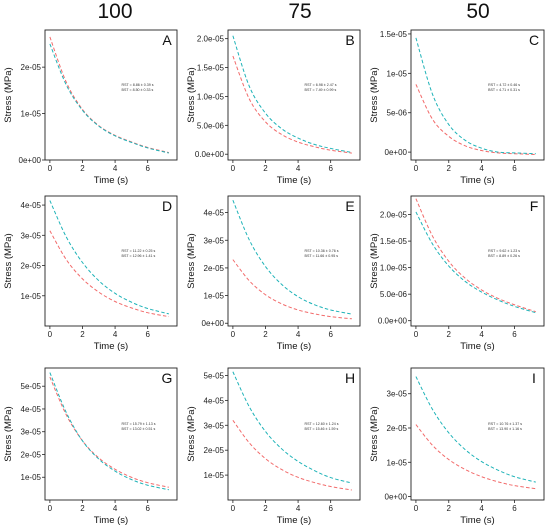 Image resolution: width=550 pixels, height=530 pixels. I want to click on fit-annotation: BST = 13.90 ± 1.16 s, so click(505, 429).